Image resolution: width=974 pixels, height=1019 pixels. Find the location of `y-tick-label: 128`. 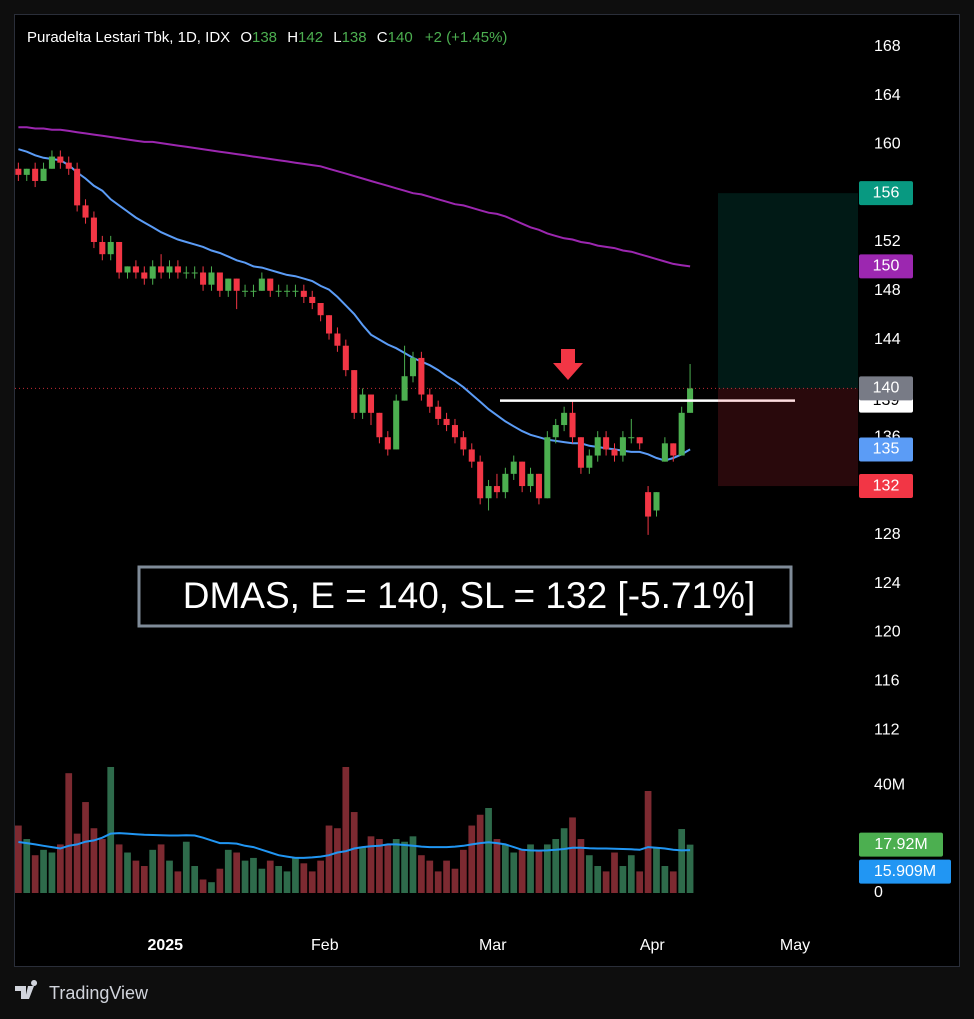

y-tick-label: 128 is located at coordinates (887, 534).